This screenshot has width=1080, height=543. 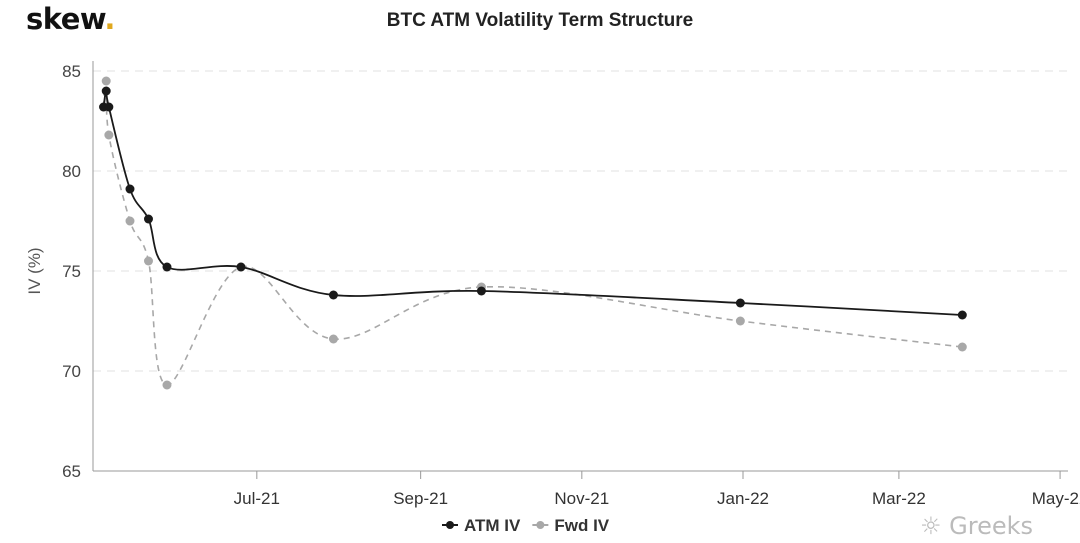 I want to click on y-tick-label: 85, so click(x=71, y=71).